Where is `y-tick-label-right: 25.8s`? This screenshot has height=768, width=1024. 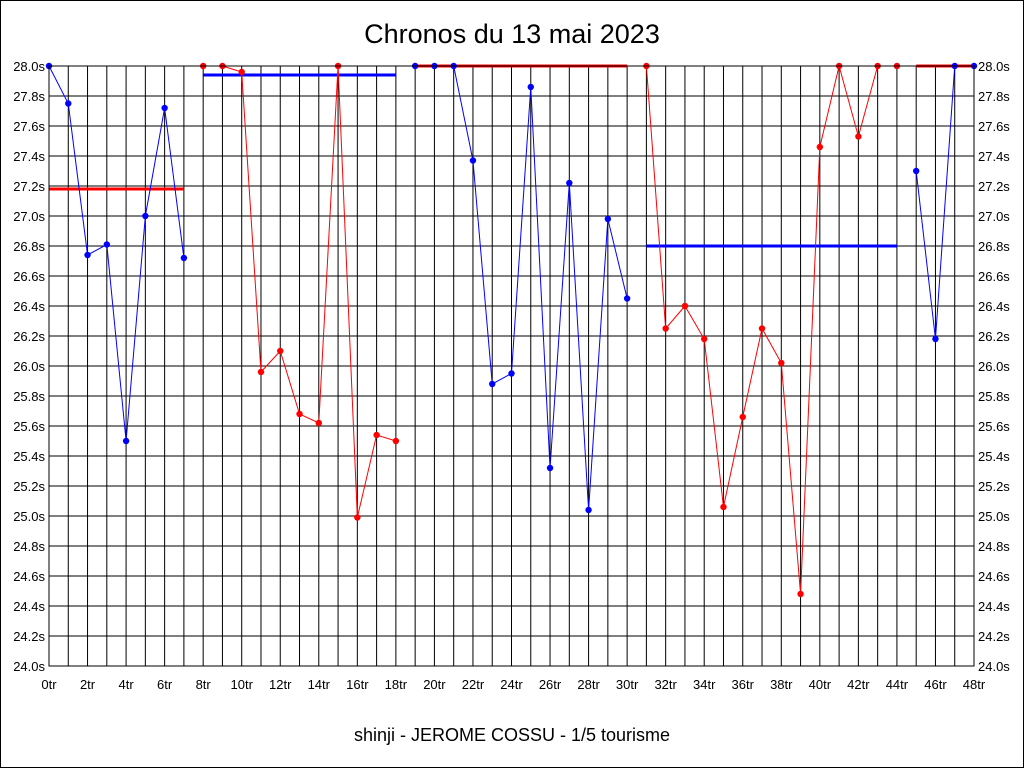 y-tick-label-right: 25.8s is located at coordinates (994, 396).